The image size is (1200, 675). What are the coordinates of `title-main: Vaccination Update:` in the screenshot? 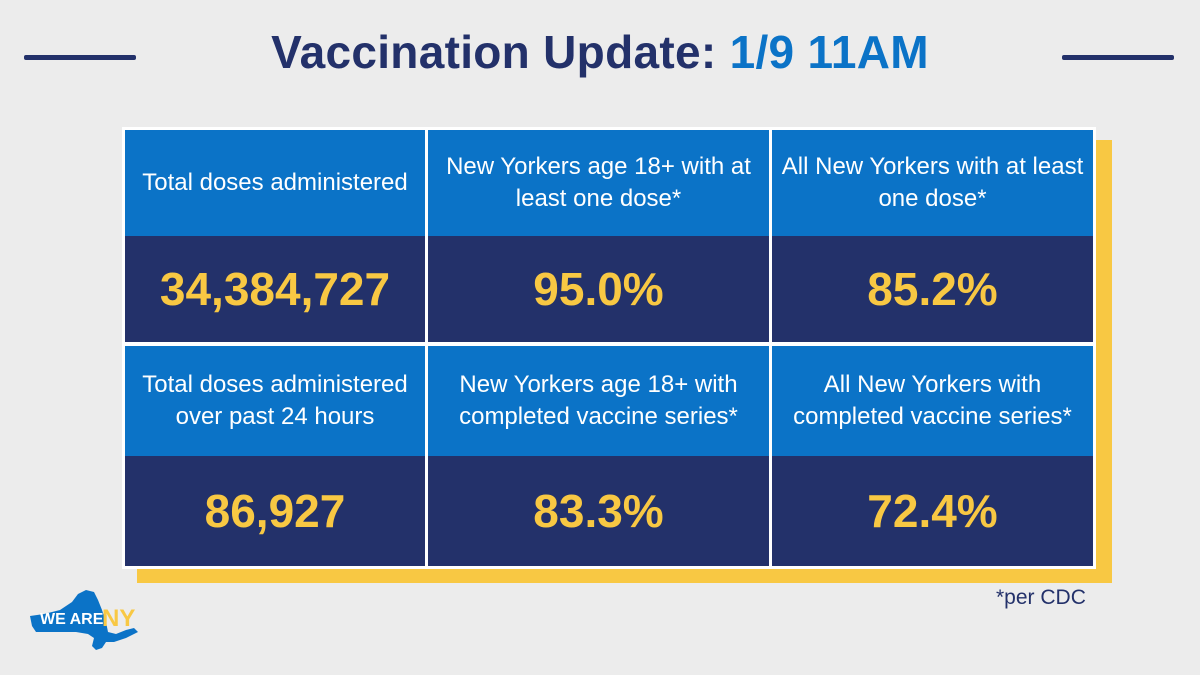 It's located at (494, 52).